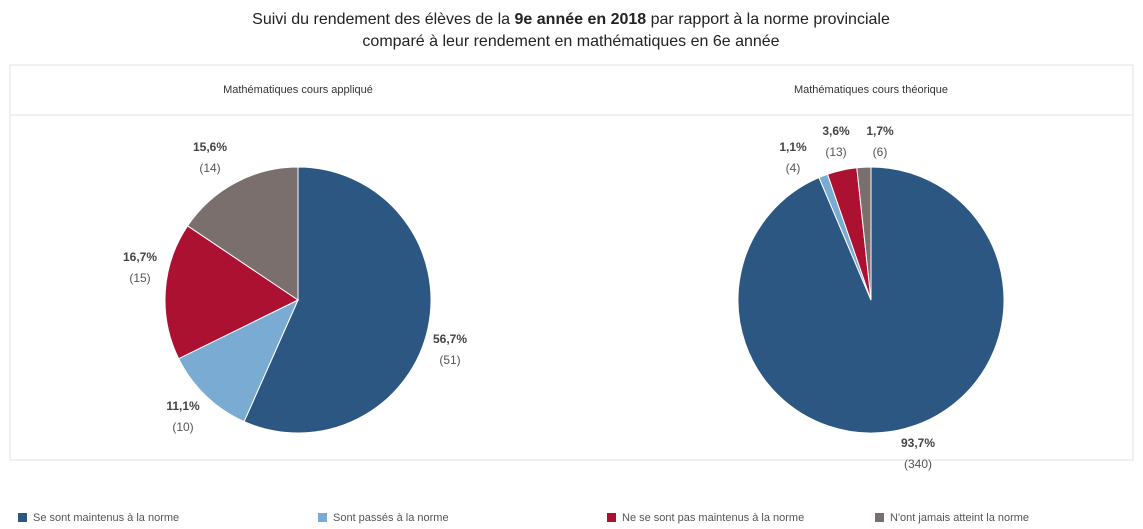  I want to click on data-label: 16,7%, so click(140, 257).